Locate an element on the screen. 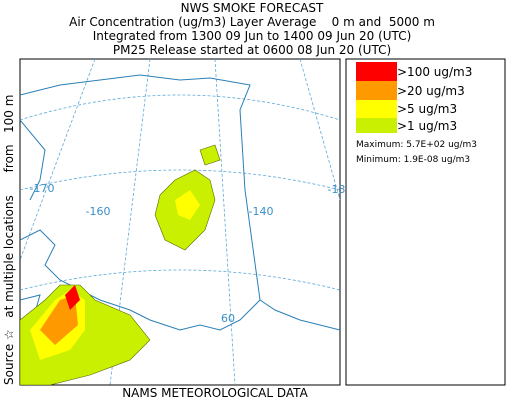  legend-maximum: Maximum: 5.7E+02 ug/m3 is located at coordinates (416, 145).